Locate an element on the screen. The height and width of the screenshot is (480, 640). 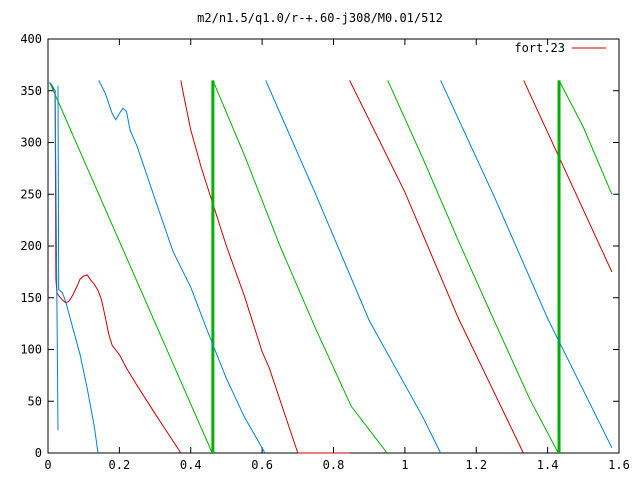
x-tick-label: 0.6 is located at coordinates (262, 465).